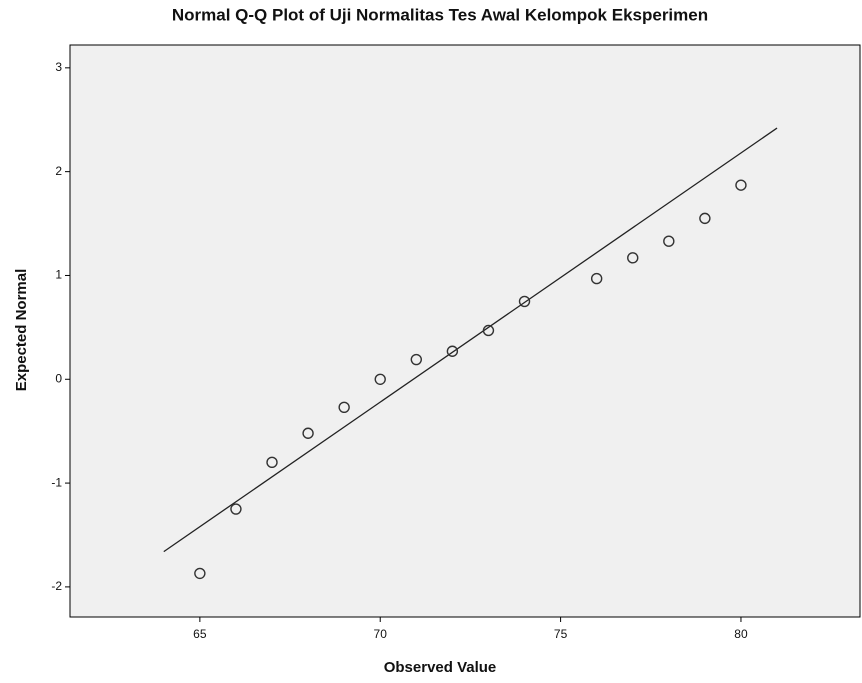 The height and width of the screenshot is (683, 862). What do you see at coordinates (561, 634) in the screenshot?
I see `x-tick-label: 75` at bounding box center [561, 634].